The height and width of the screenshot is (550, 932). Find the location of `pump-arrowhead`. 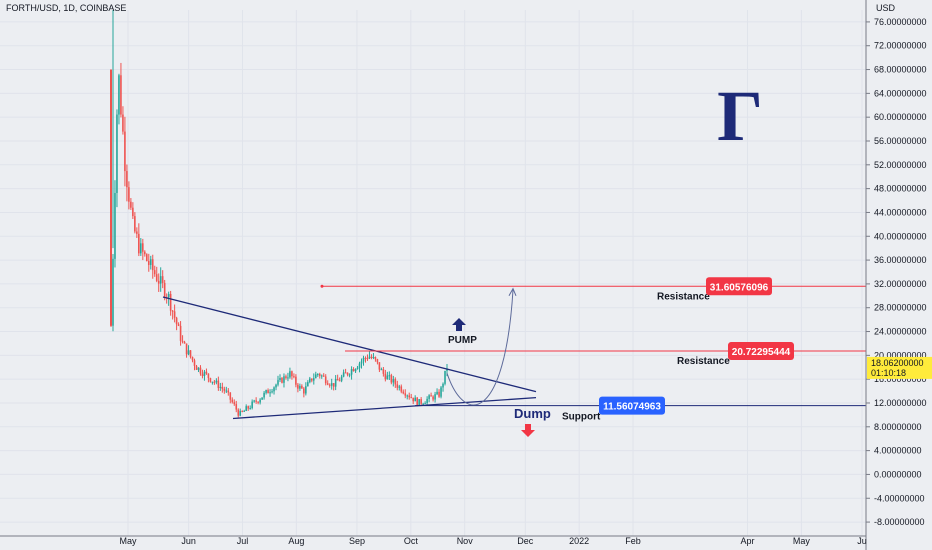

pump-arrowhead is located at coordinates (512, 292).